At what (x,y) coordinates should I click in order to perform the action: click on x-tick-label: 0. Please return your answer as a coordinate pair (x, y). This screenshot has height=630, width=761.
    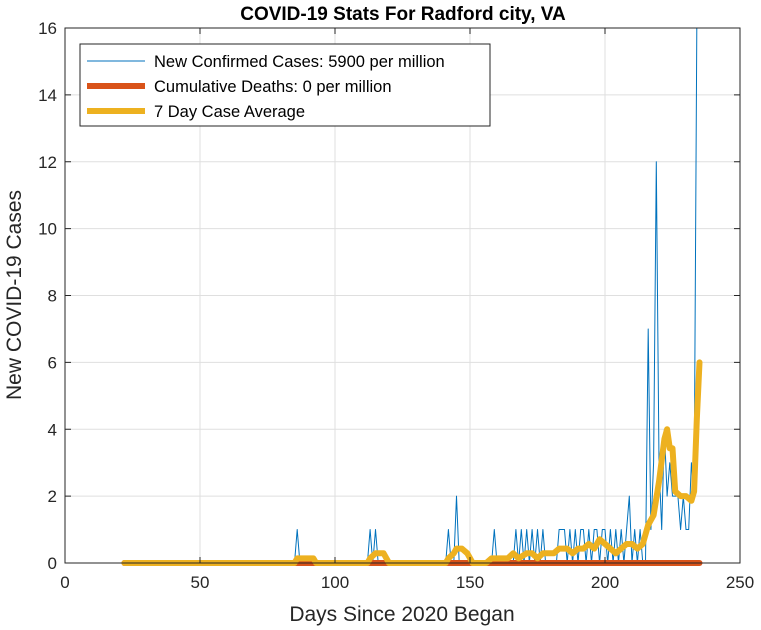
    Looking at the image, I should click on (64, 582).